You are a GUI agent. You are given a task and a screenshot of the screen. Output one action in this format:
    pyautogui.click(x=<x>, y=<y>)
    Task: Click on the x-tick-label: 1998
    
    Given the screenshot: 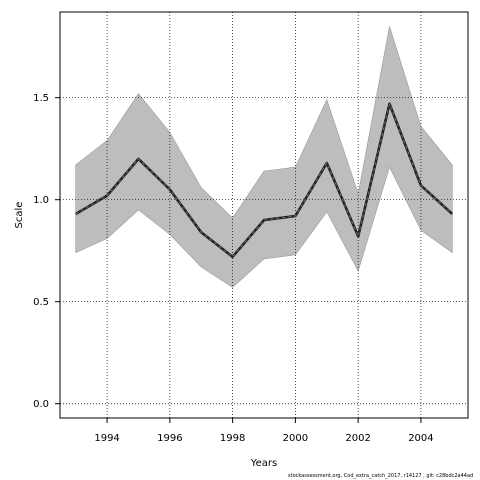 What is the action you would take?
    pyautogui.click(x=232, y=438)
    